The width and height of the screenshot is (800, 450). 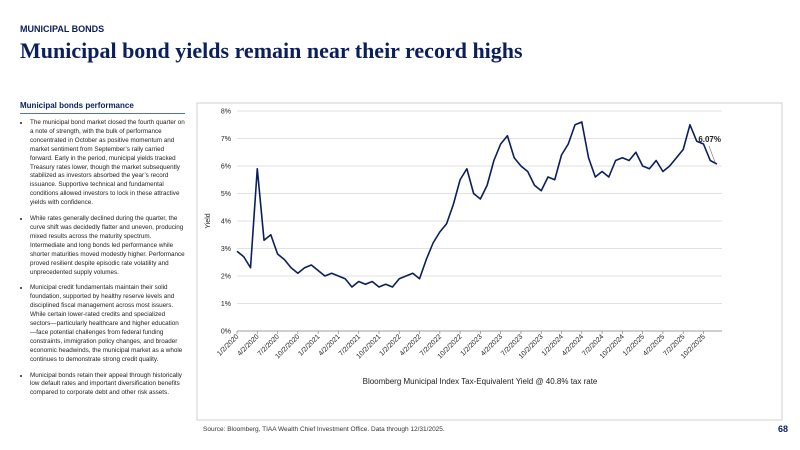 What do you see at coordinates (226, 167) in the screenshot?
I see `y-tick-label: 6%` at bounding box center [226, 167].